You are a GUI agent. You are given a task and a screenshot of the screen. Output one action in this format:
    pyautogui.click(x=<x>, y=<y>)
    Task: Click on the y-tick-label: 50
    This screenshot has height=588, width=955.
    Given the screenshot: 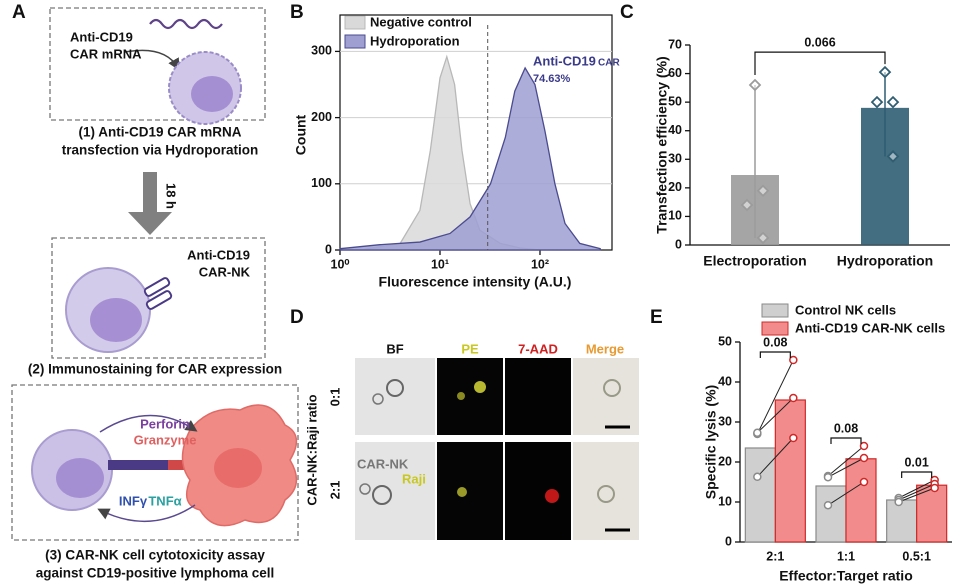 What is the action you would take?
    pyautogui.click(x=675, y=101)
    